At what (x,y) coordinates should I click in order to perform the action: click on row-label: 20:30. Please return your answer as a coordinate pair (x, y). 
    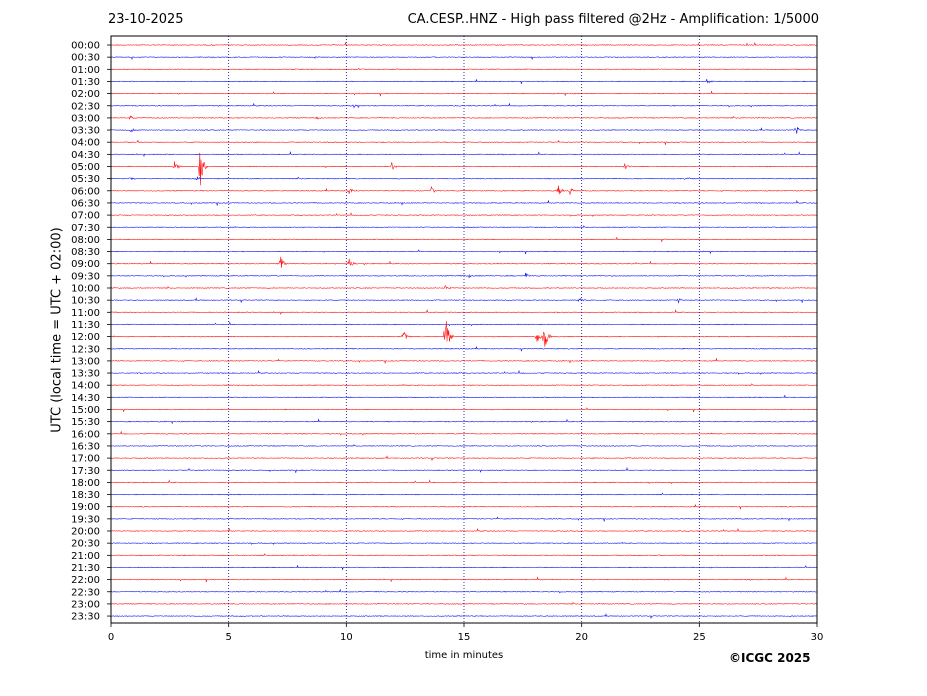
    Looking at the image, I should click on (85, 544).